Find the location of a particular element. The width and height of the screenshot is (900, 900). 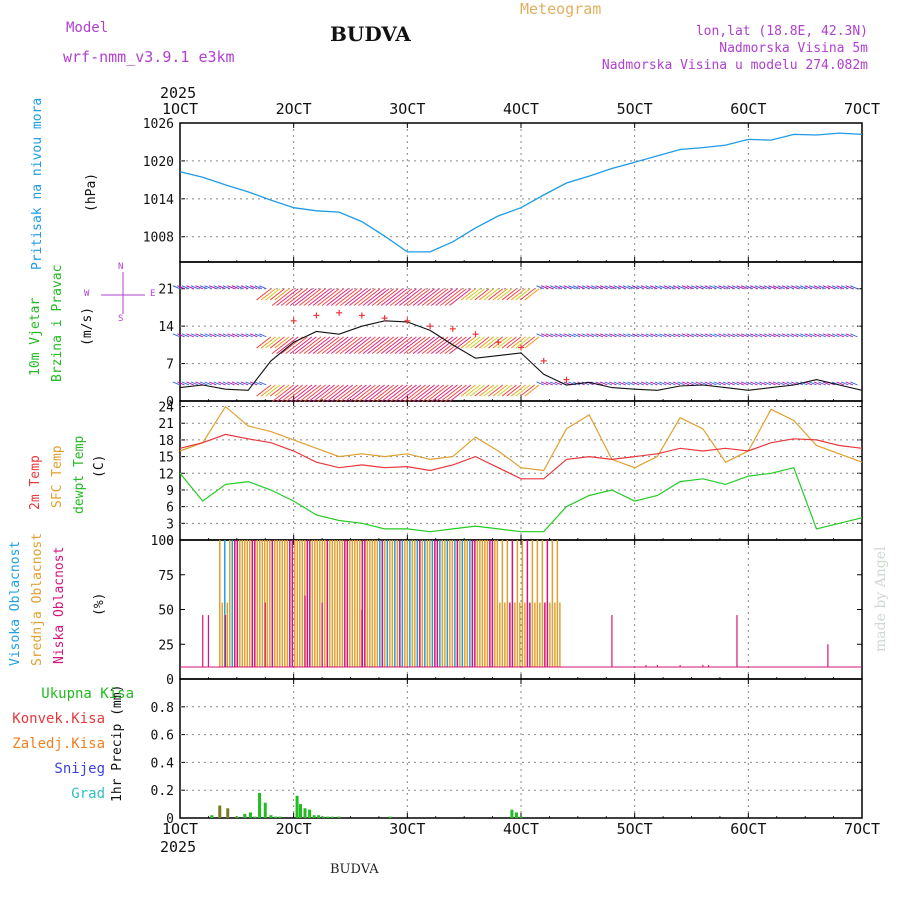

footer-station: BUDVA is located at coordinates (354, 869).